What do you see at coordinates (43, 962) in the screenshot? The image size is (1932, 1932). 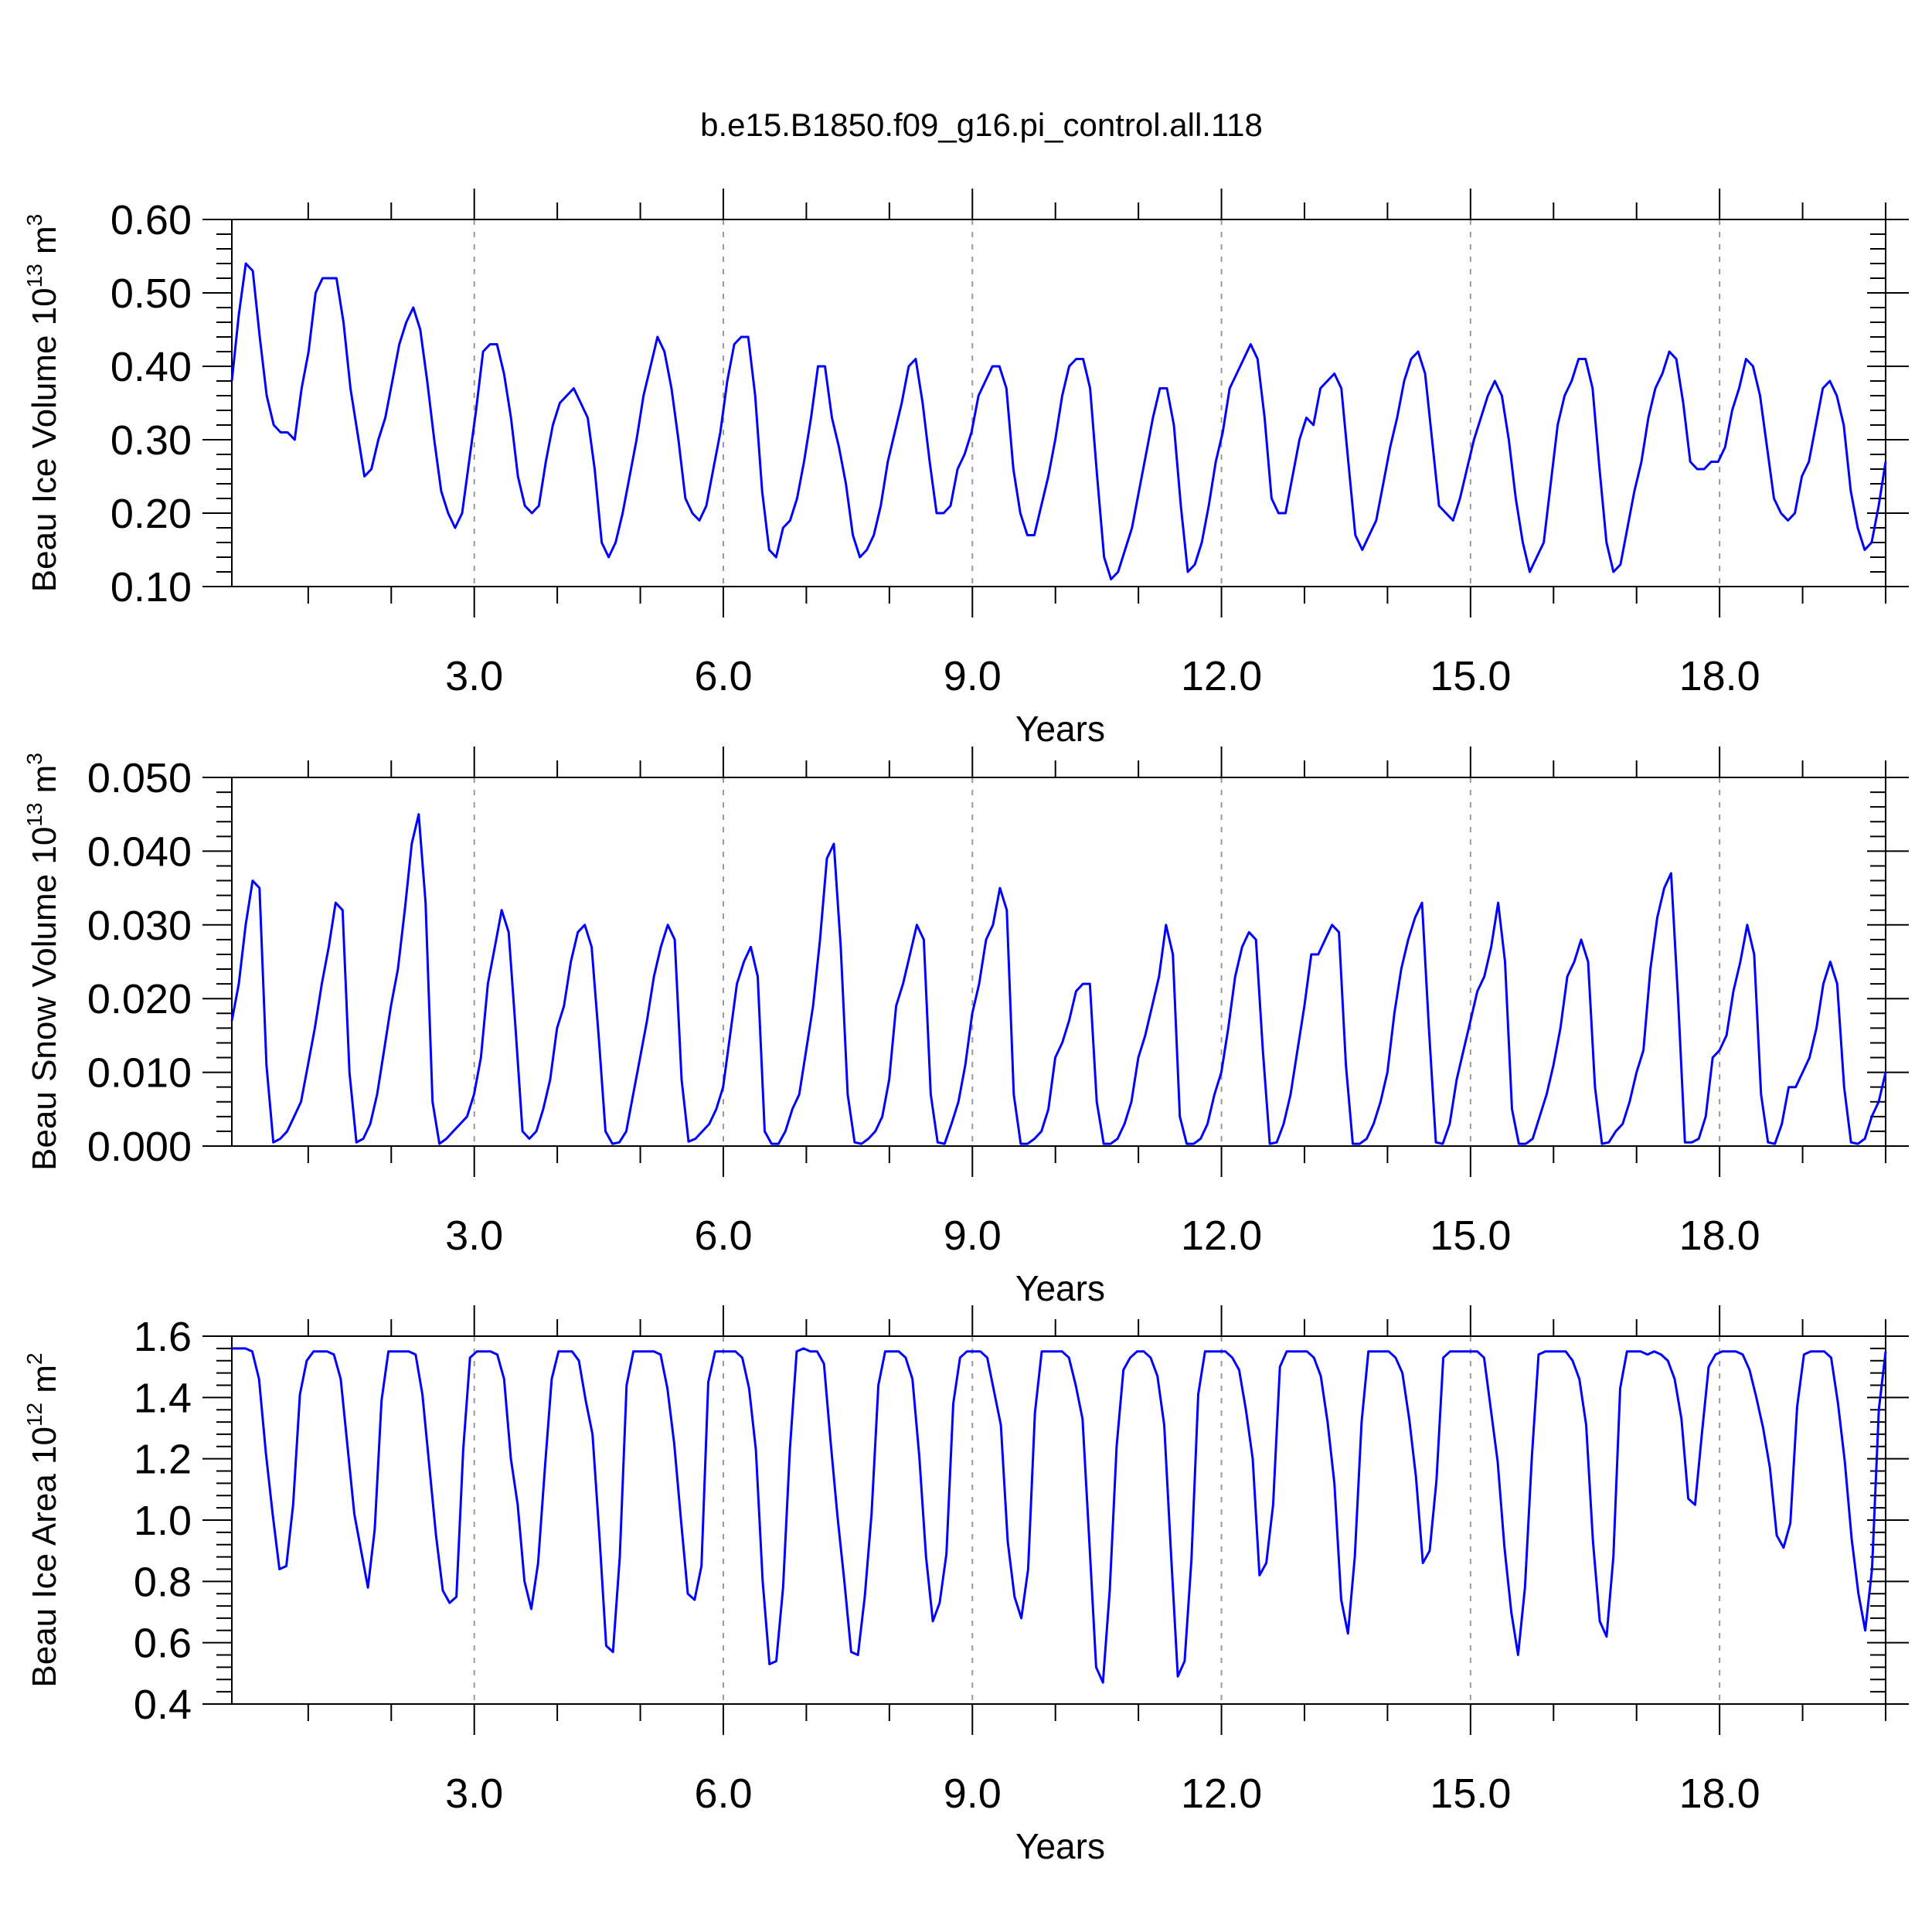 I see `y-axis-label: Beau Snow Volume 1013 m3` at bounding box center [43, 962].